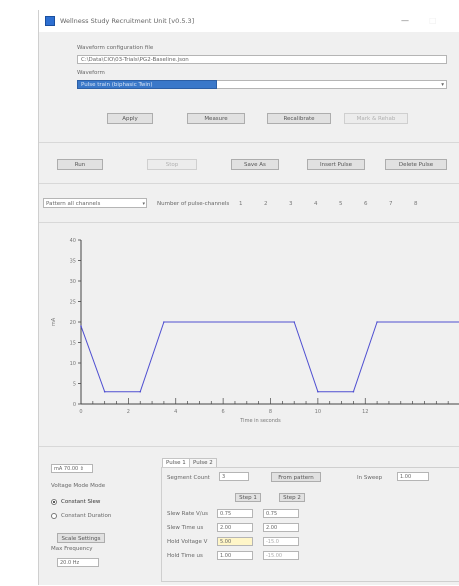 The image size is (459, 586). I want to click on segment-count-label: Segment Count, so click(188, 478).